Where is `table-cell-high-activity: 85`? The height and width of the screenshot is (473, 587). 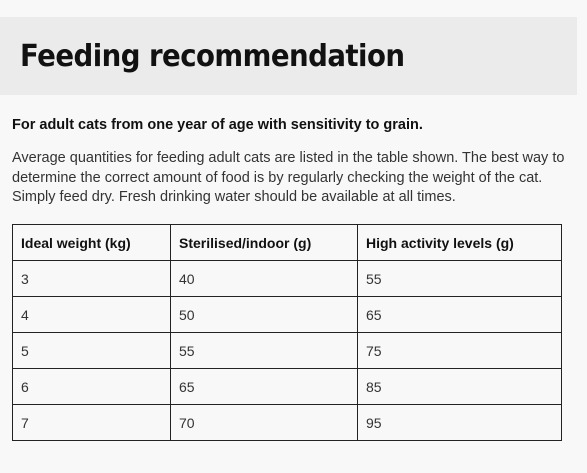
table-cell-high-activity: 85 is located at coordinates (459, 386).